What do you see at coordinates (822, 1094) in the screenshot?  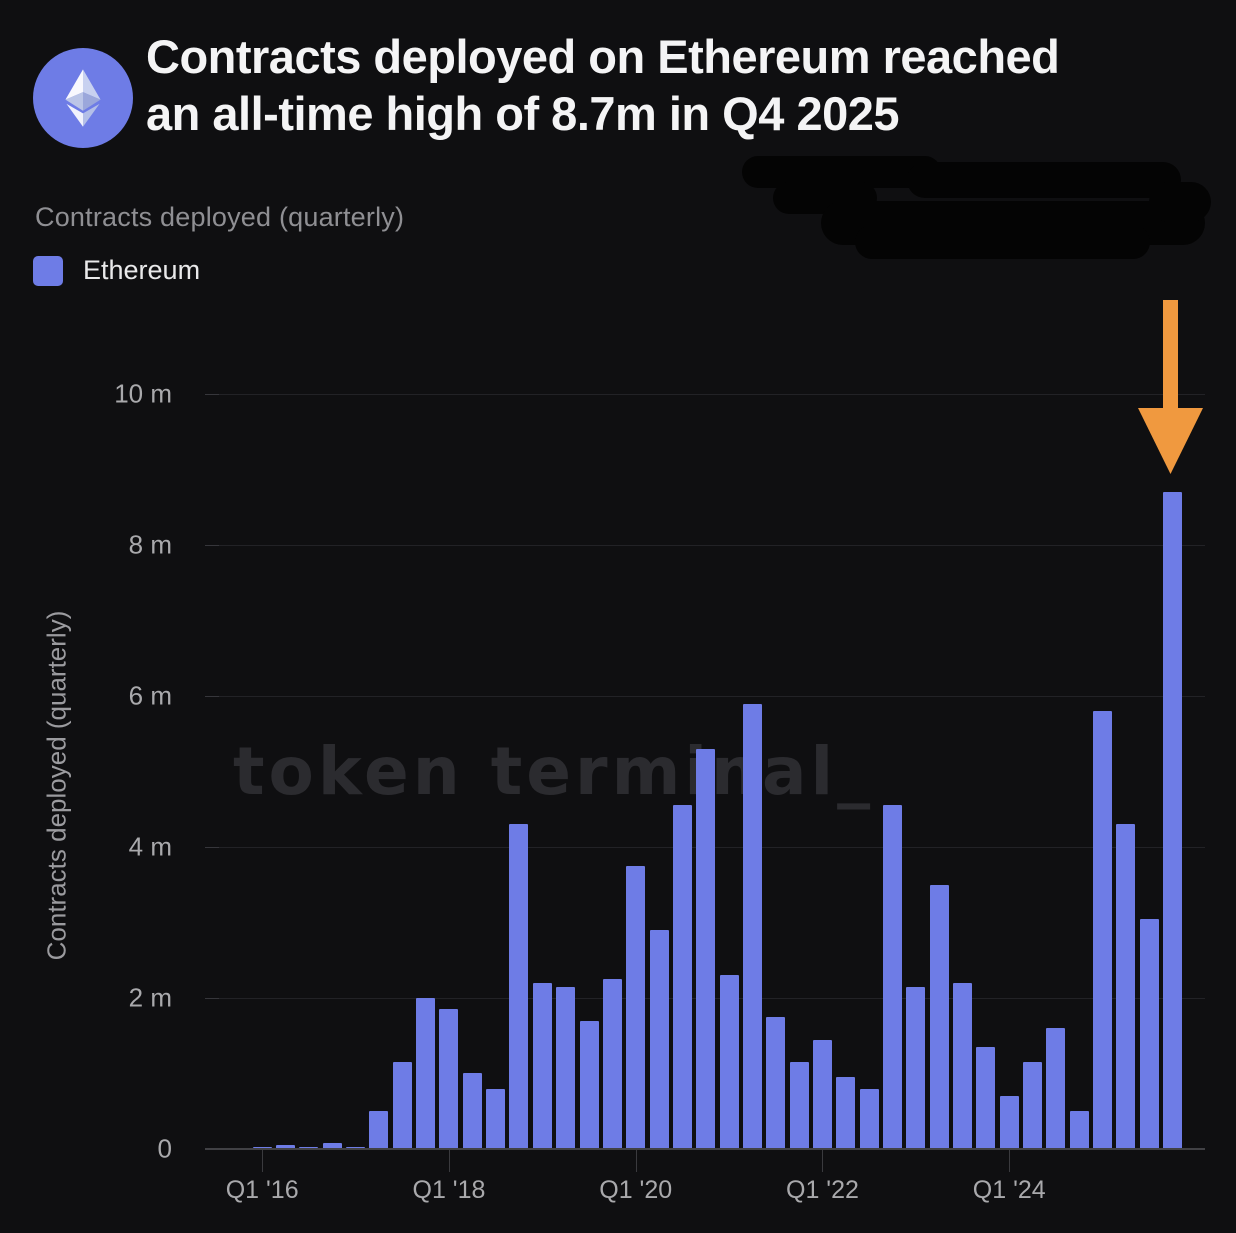 I see `bar-q122` at bounding box center [822, 1094].